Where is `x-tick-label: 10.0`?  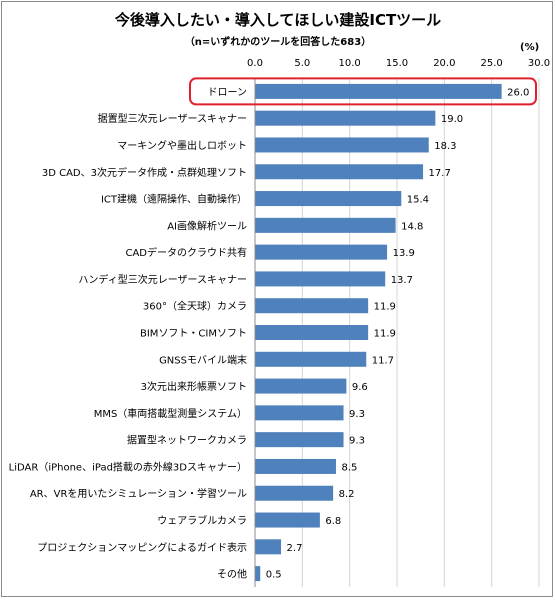 x-tick-label: 10.0 is located at coordinates (350, 63).